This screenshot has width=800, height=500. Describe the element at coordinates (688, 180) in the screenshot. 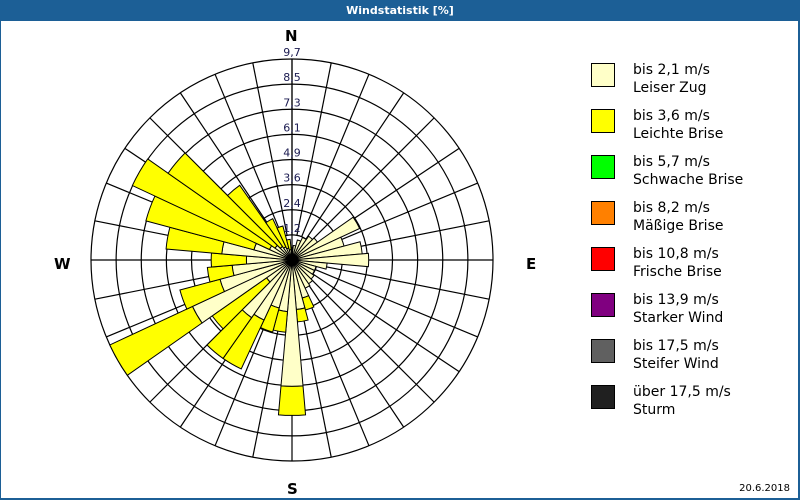

I see `legend-name: Schwache Brise` at that location.